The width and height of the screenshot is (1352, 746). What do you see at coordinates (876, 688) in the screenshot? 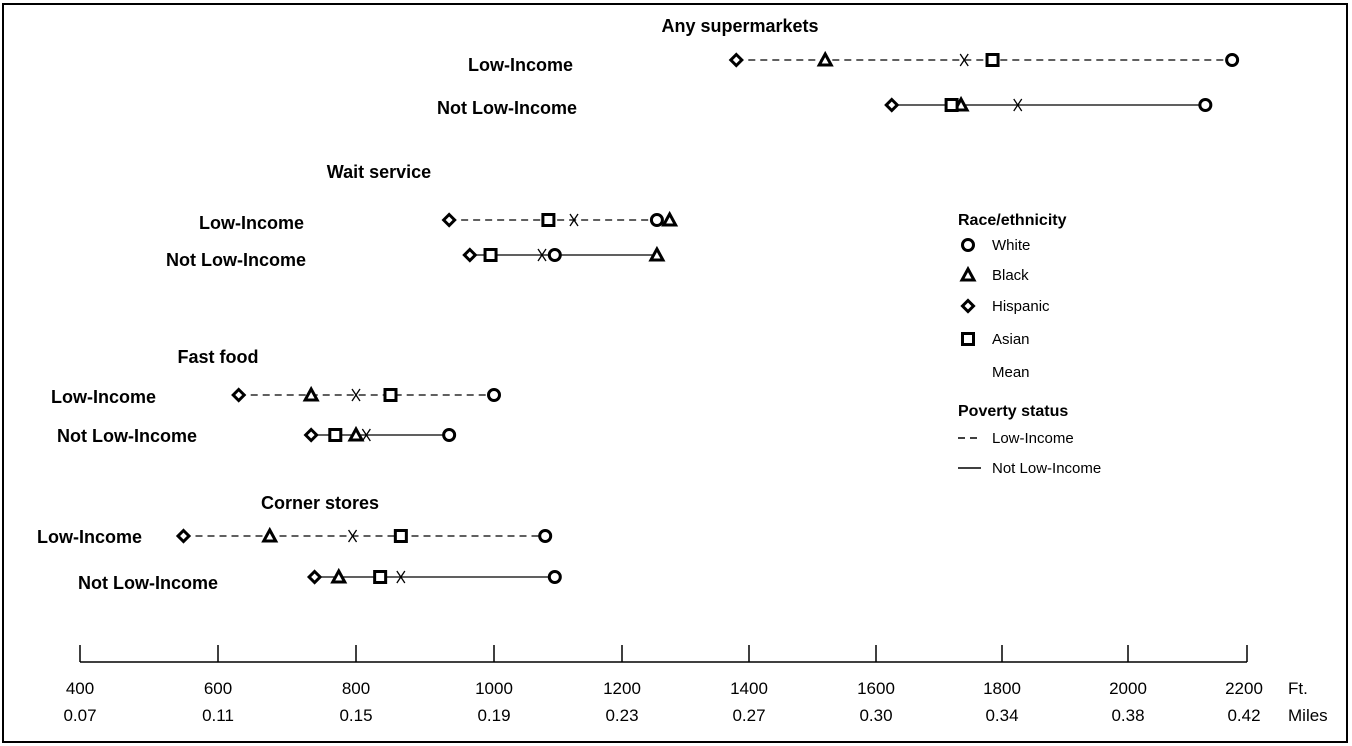
I see `x-tick-label-ft-1600: 1600` at bounding box center [876, 688].